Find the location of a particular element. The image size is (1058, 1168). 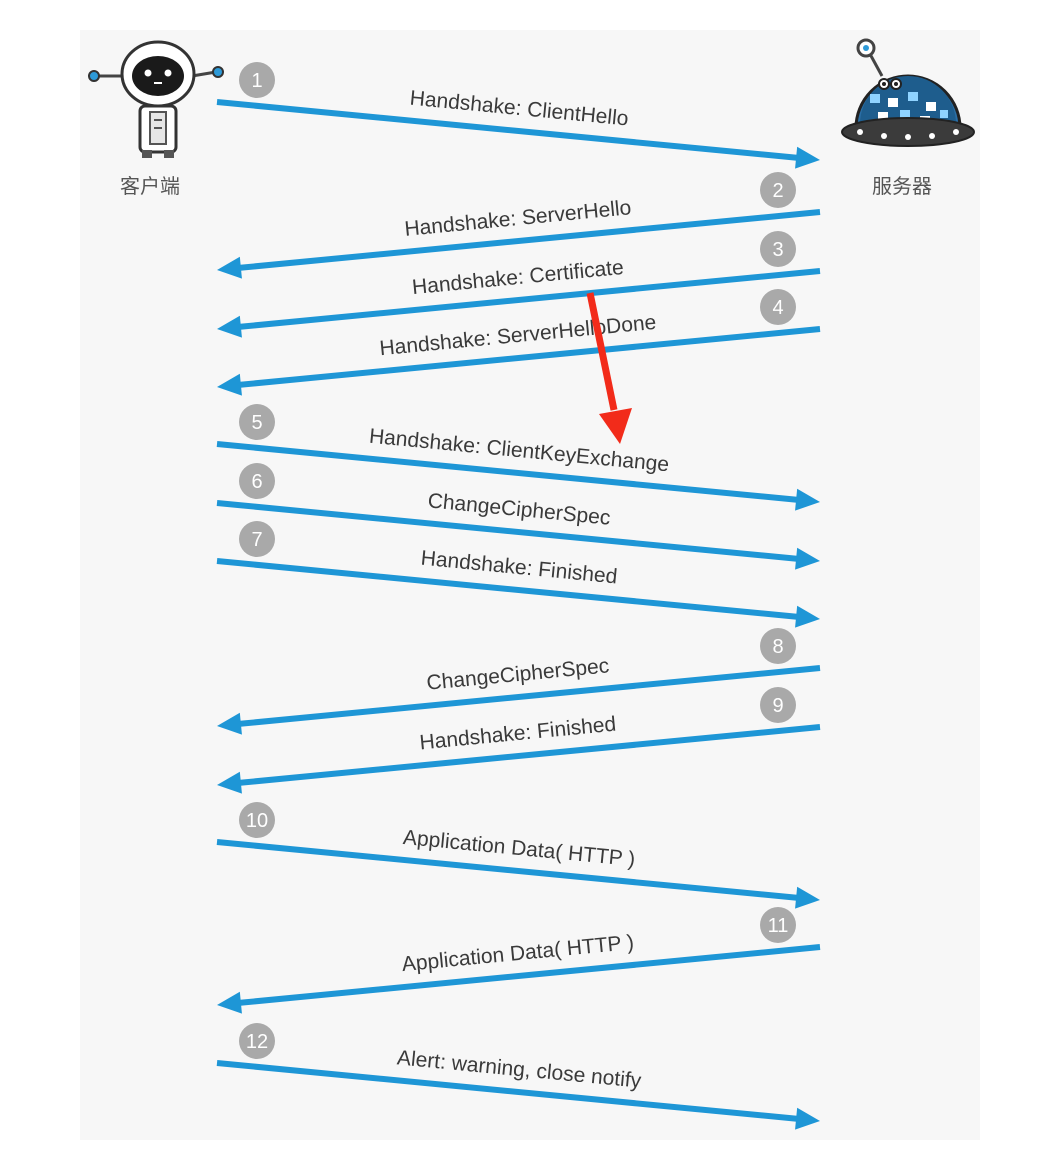

step-number: 3 is located at coordinates (777, 250).